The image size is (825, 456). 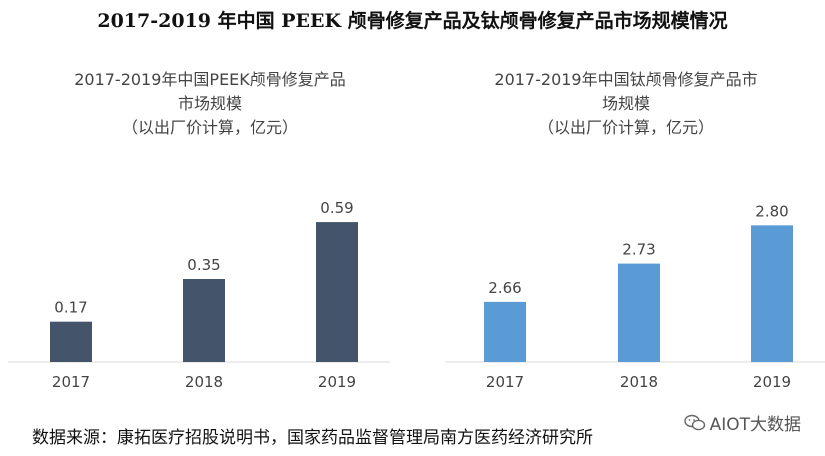 I want to click on chart2-title-line2: 场规模, so click(x=625, y=103).